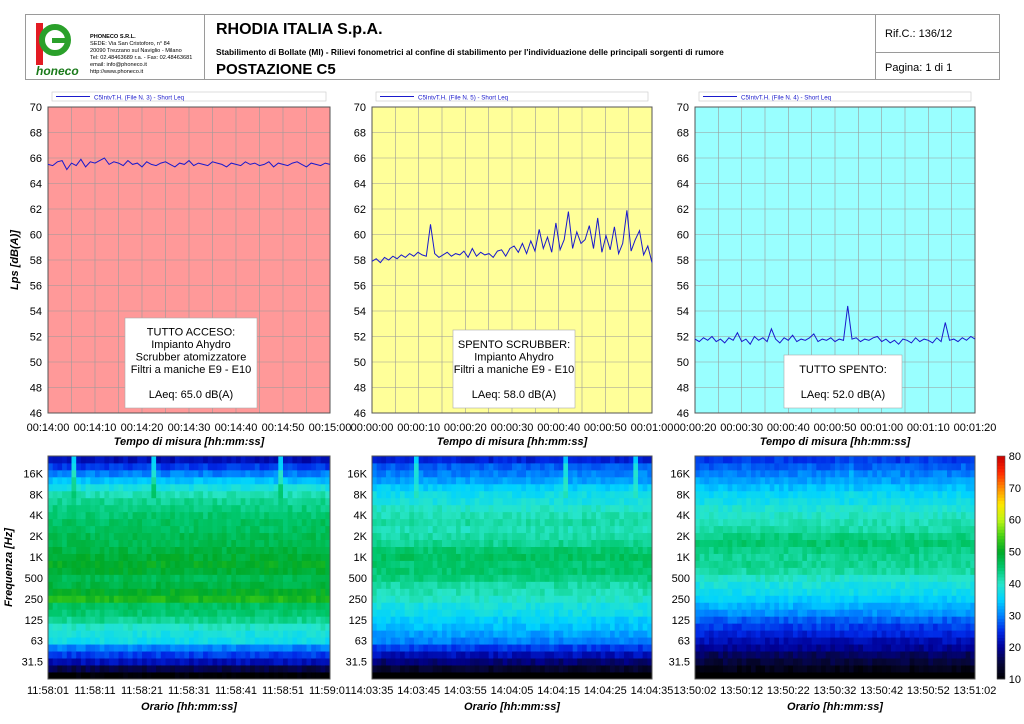 The height and width of the screenshot is (724, 1024). What do you see at coordinates (652, 691) in the screenshot?
I see `x-tick-label: 14:04:35` at bounding box center [652, 691].